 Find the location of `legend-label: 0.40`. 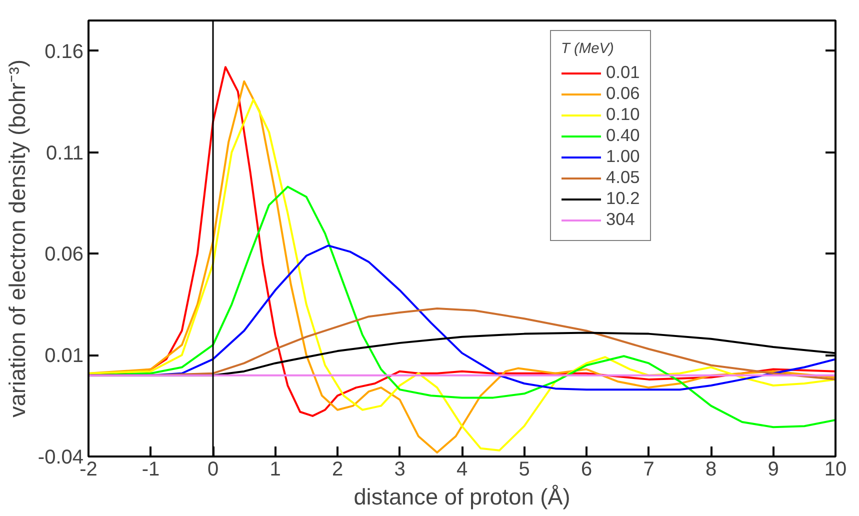

legend-label: 0.40 is located at coordinates (623, 135).